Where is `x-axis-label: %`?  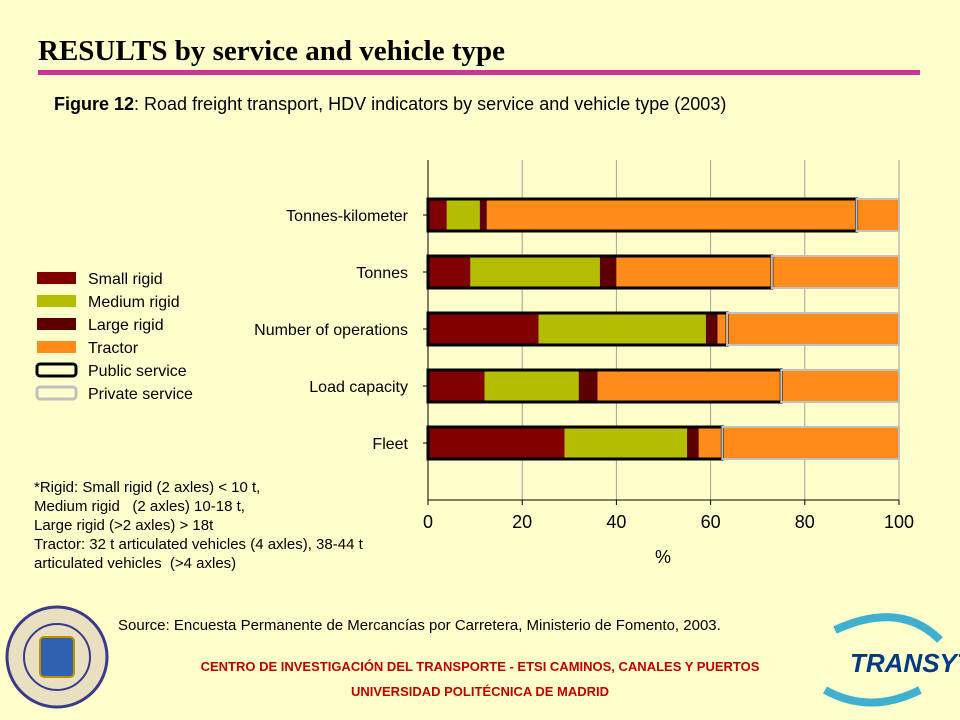 x-axis-label: % is located at coordinates (663, 557).